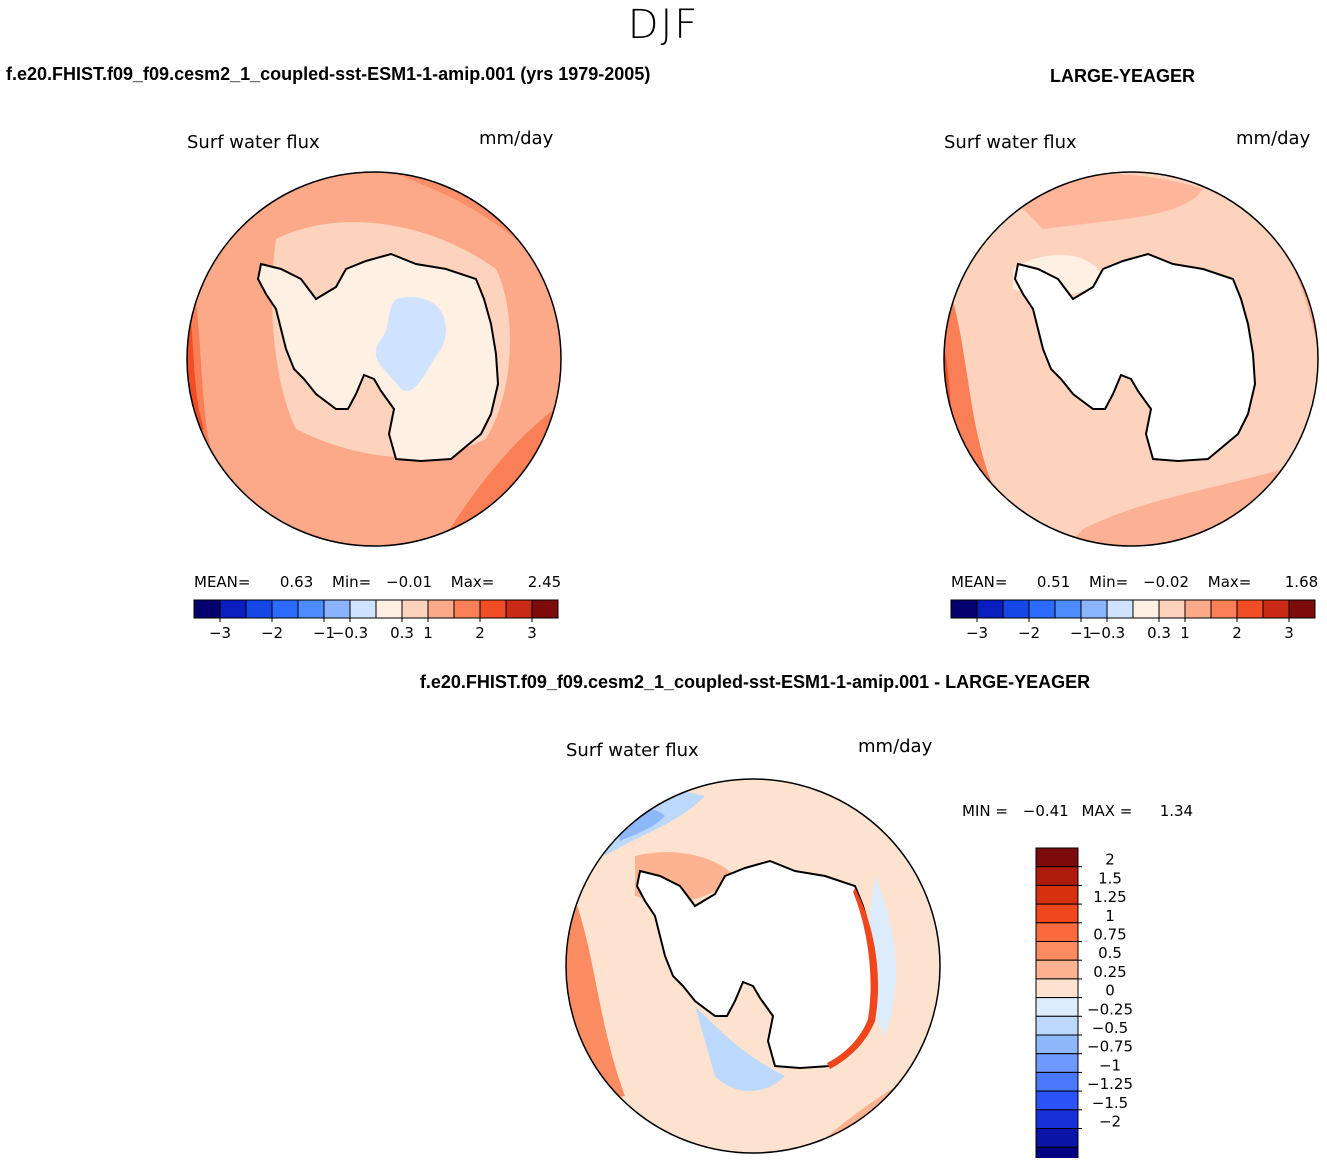  Describe the element at coordinates (376, 620) in the screenshot. I see `panel1-colorbar: −3 −2 −1−0.3 0.3 1 2 3` at that location.